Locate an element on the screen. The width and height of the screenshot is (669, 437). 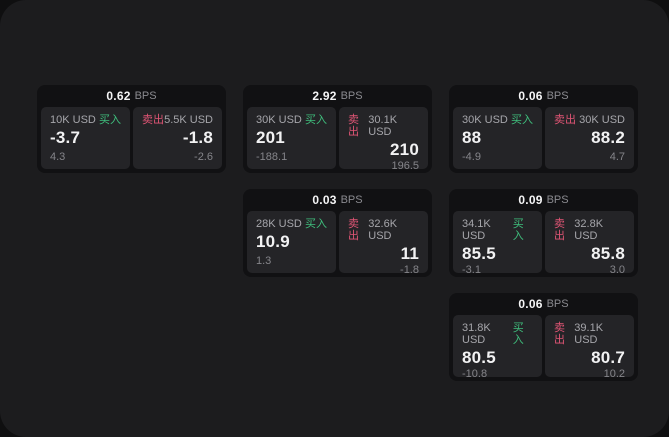
sell-size: 30.1K USD is located at coordinates (383, 126).